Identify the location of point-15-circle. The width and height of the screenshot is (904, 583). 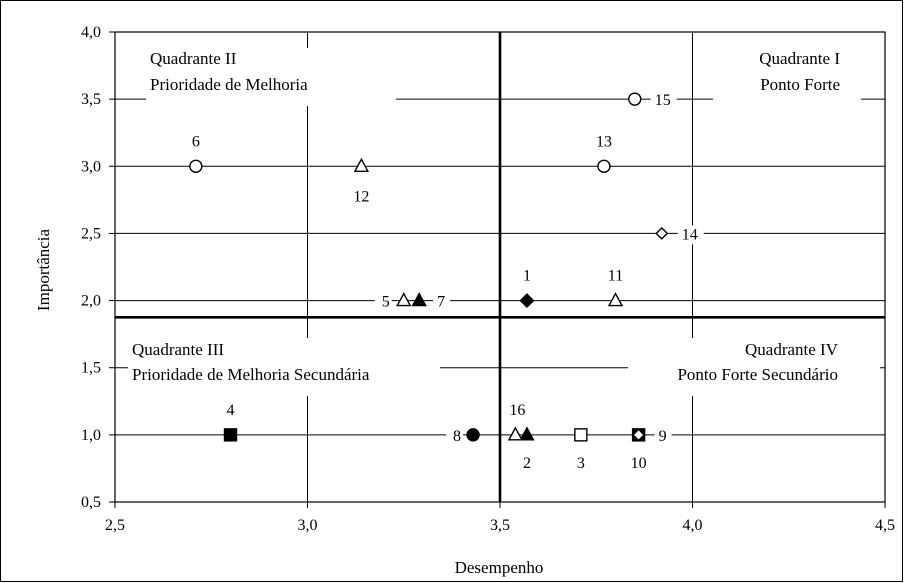
(635, 99).